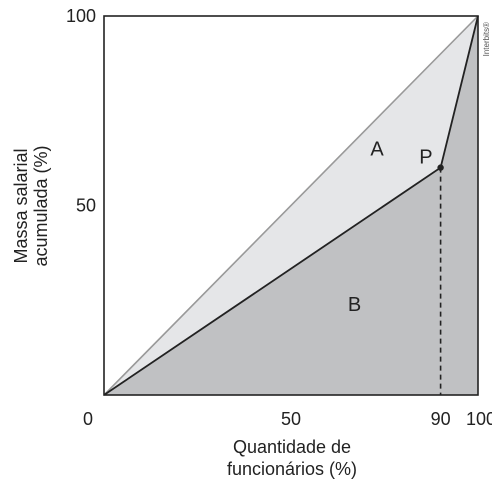 The height and width of the screenshot is (481, 492). I want to click on region-b-label: B, so click(354, 305).